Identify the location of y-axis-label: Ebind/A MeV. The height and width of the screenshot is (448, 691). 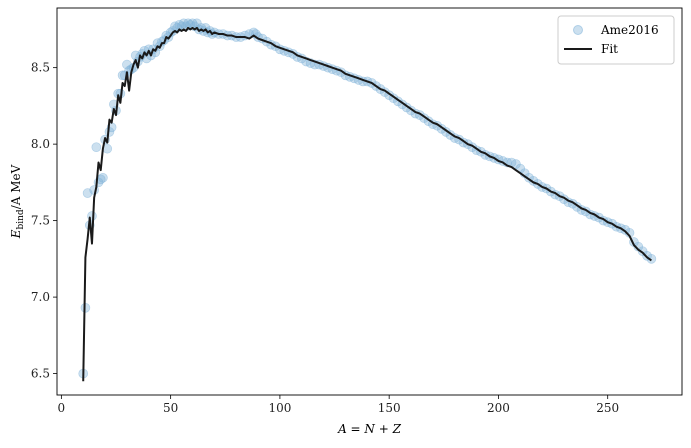
(17, 201).